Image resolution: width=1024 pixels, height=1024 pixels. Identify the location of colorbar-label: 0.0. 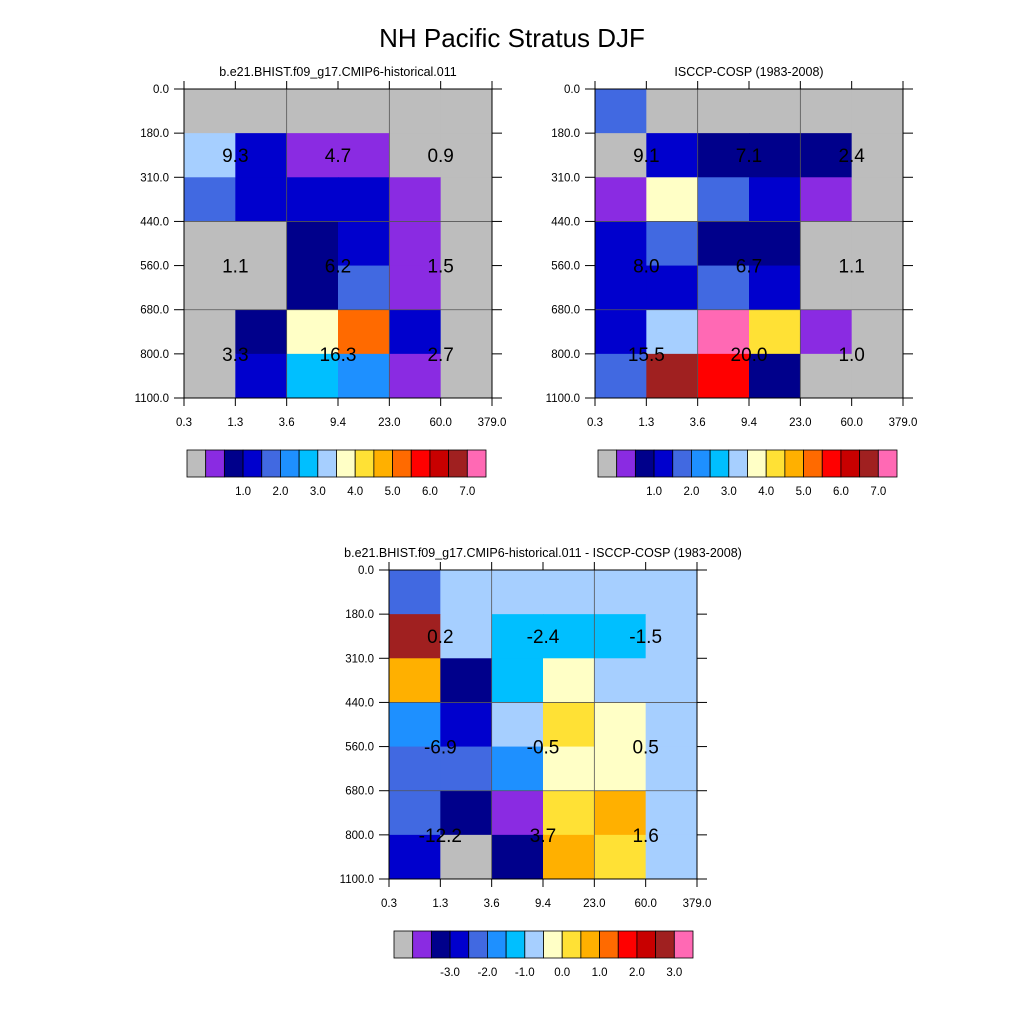
(562, 973).